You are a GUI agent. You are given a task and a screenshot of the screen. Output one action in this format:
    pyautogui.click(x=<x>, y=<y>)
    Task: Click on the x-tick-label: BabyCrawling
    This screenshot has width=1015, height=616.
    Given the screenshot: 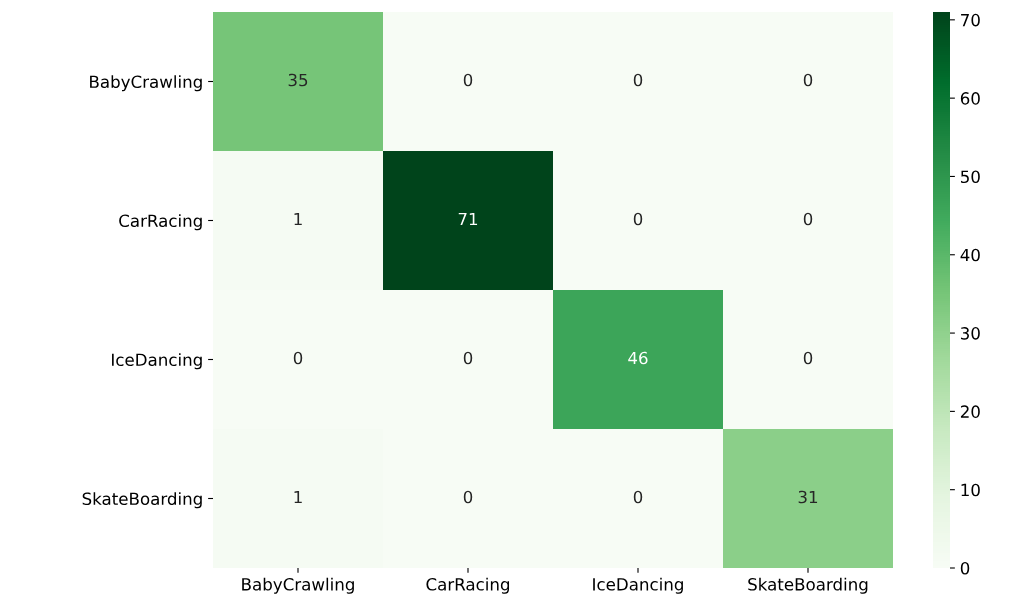 What is the action you would take?
    pyautogui.click(x=298, y=585)
    